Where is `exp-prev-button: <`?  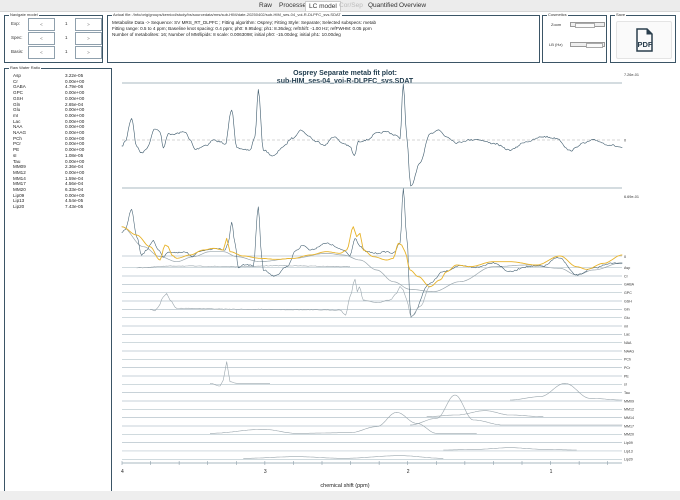
exp-prev-button: < is located at coordinates (41, 24).